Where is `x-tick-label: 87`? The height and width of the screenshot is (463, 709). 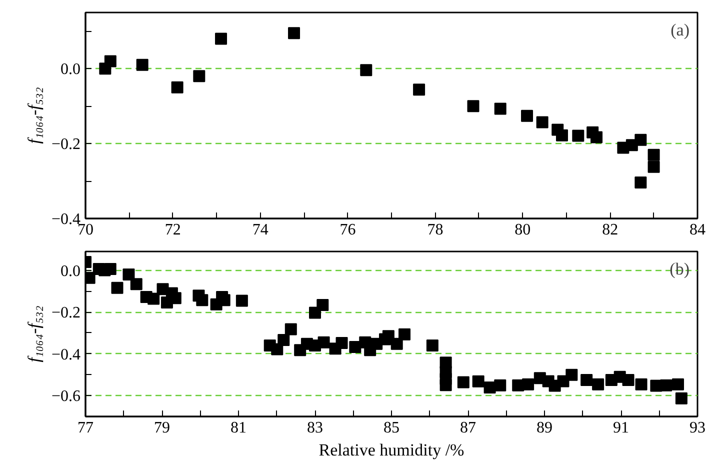 x-tick-label: 87 is located at coordinates (468, 428).